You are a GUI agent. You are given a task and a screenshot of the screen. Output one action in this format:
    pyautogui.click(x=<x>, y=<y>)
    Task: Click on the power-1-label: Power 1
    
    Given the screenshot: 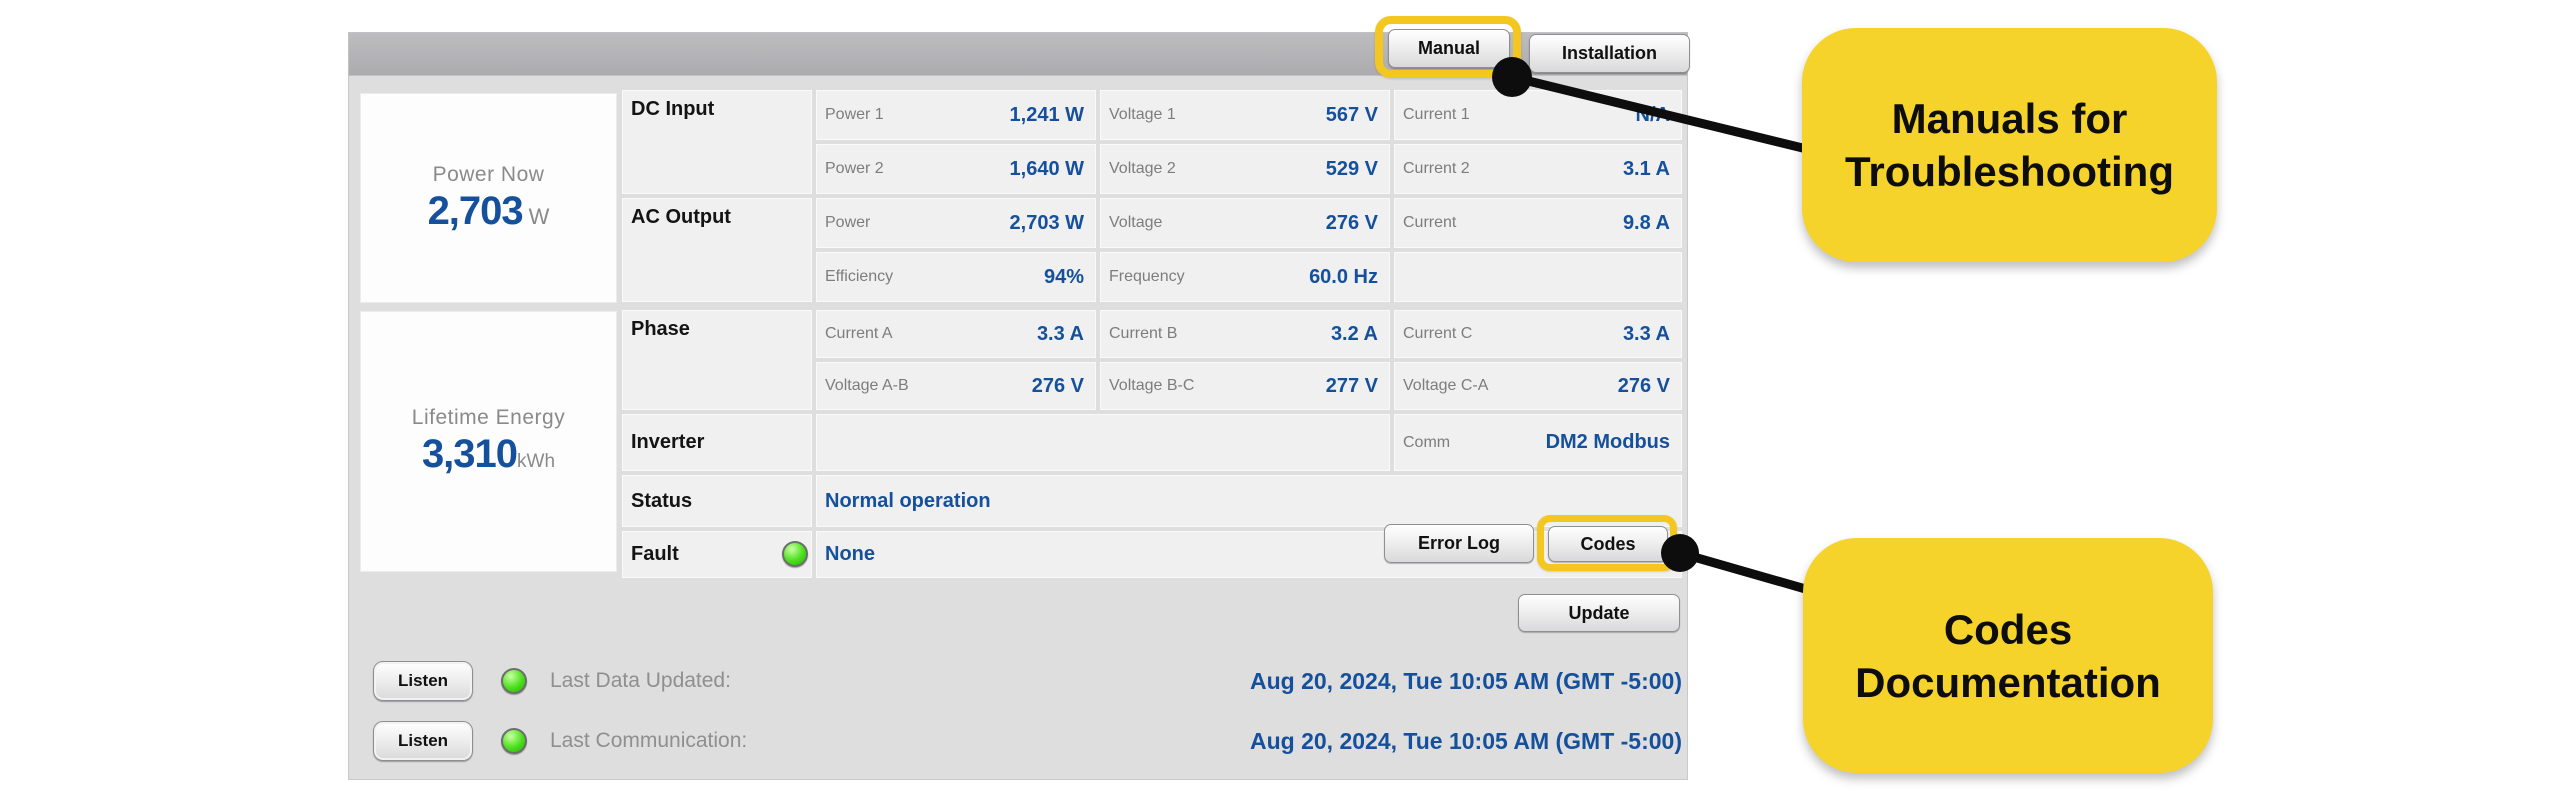 What is the action you would take?
    pyautogui.click(x=854, y=114)
    